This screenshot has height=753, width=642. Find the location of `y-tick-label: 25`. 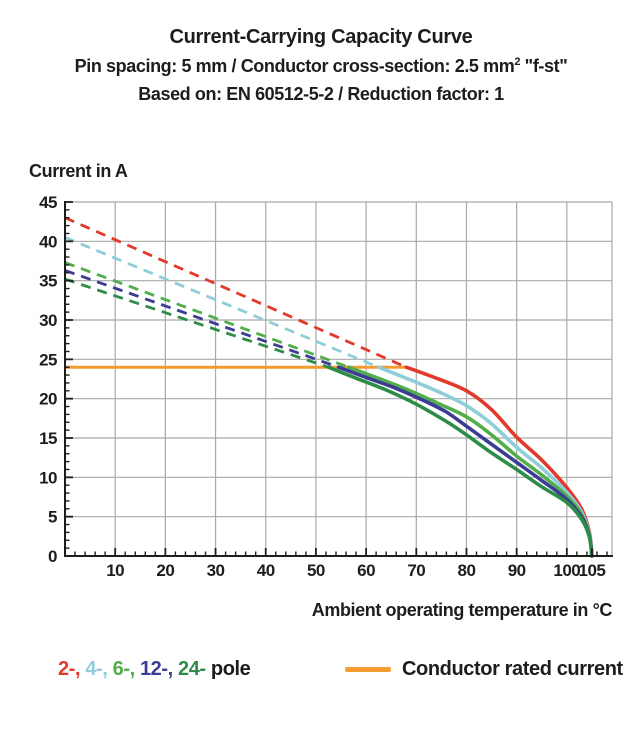

y-tick-label: 25 is located at coordinates (48, 359).